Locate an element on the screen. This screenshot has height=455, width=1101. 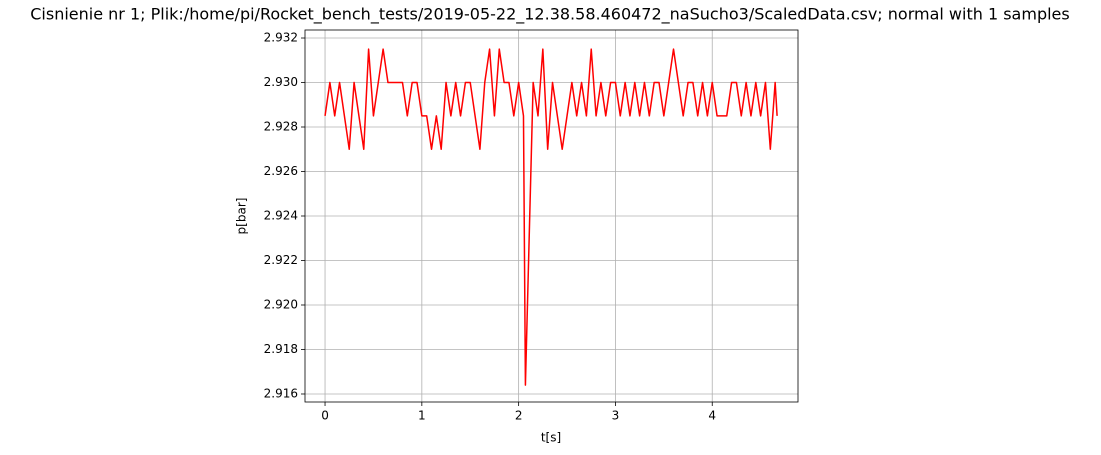
y-axis-label: p[bar] is located at coordinates (242, 216).